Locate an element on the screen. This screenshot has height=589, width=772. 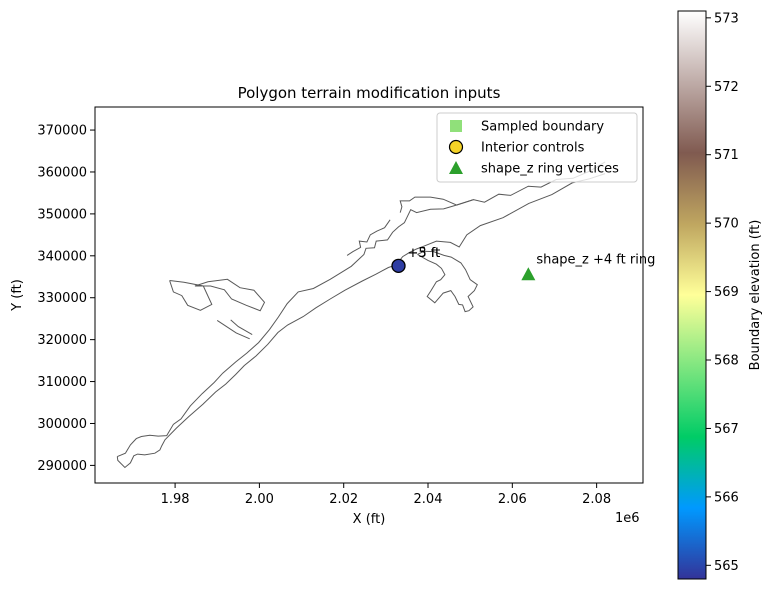
colorbar-tick-label: 569 is located at coordinates (726, 292).